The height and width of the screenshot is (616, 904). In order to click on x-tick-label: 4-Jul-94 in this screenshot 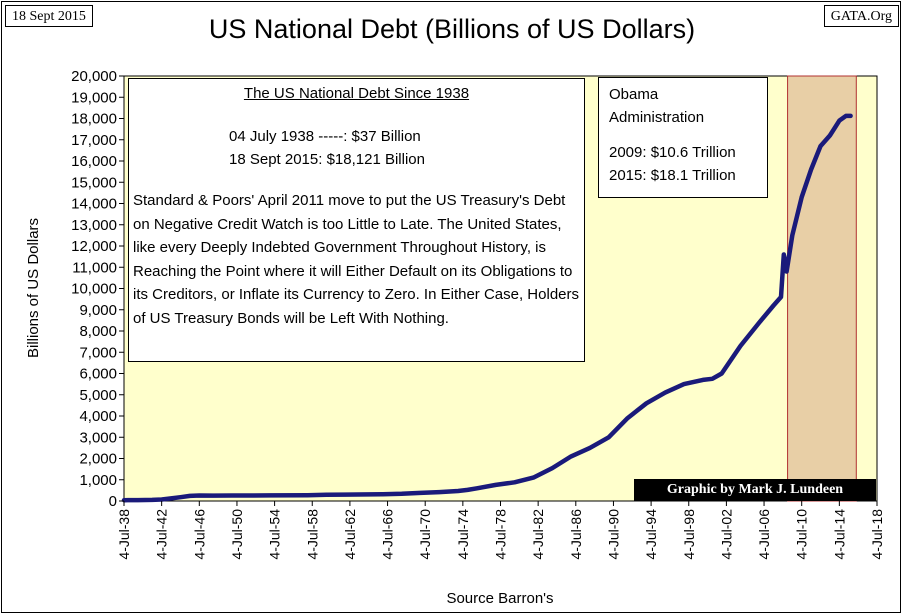, I will do `click(651, 534)`.